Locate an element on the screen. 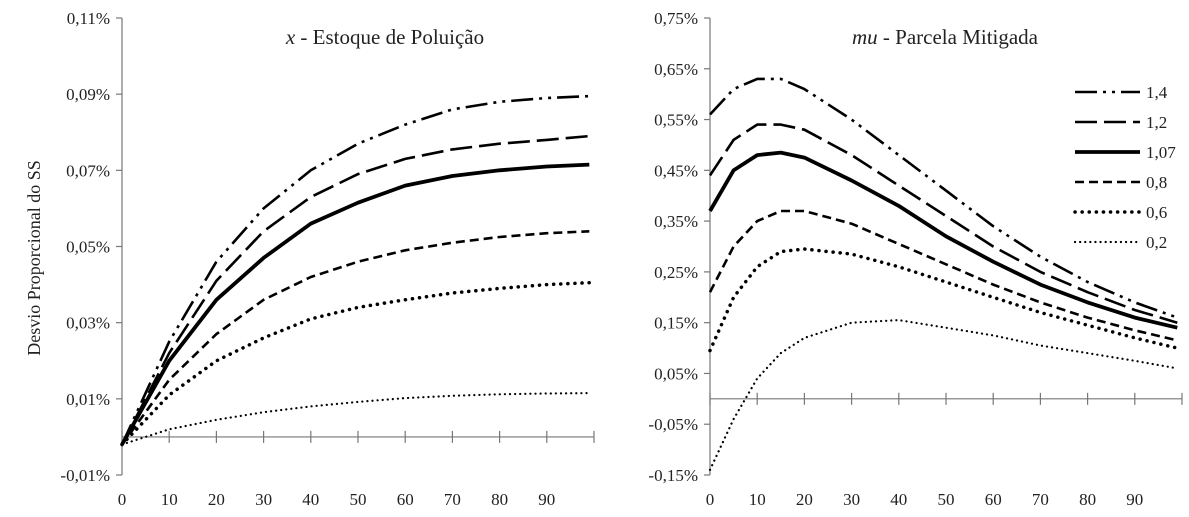 Image resolution: width=1189 pixels, height=517 pixels. y-tick-label: 0,11% is located at coordinates (88, 18).